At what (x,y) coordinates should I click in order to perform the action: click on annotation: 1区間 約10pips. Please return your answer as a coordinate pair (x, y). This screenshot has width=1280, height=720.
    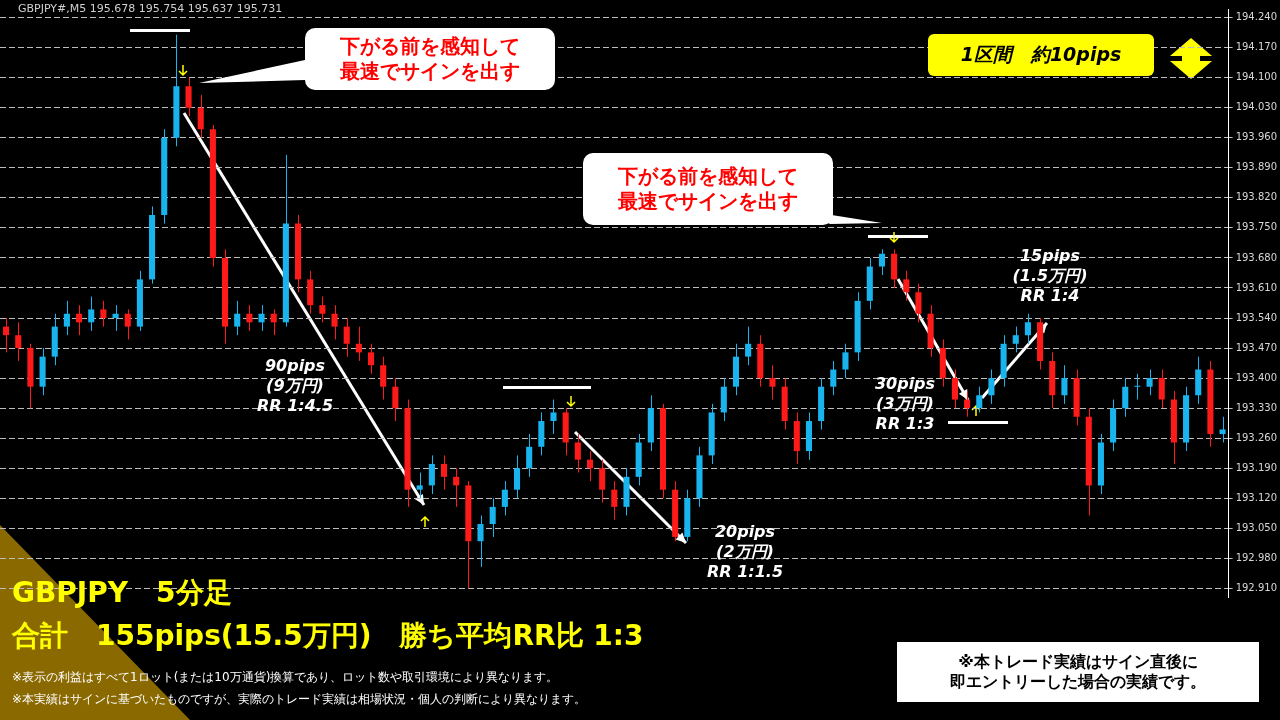
    Looking at the image, I should click on (1041, 55).